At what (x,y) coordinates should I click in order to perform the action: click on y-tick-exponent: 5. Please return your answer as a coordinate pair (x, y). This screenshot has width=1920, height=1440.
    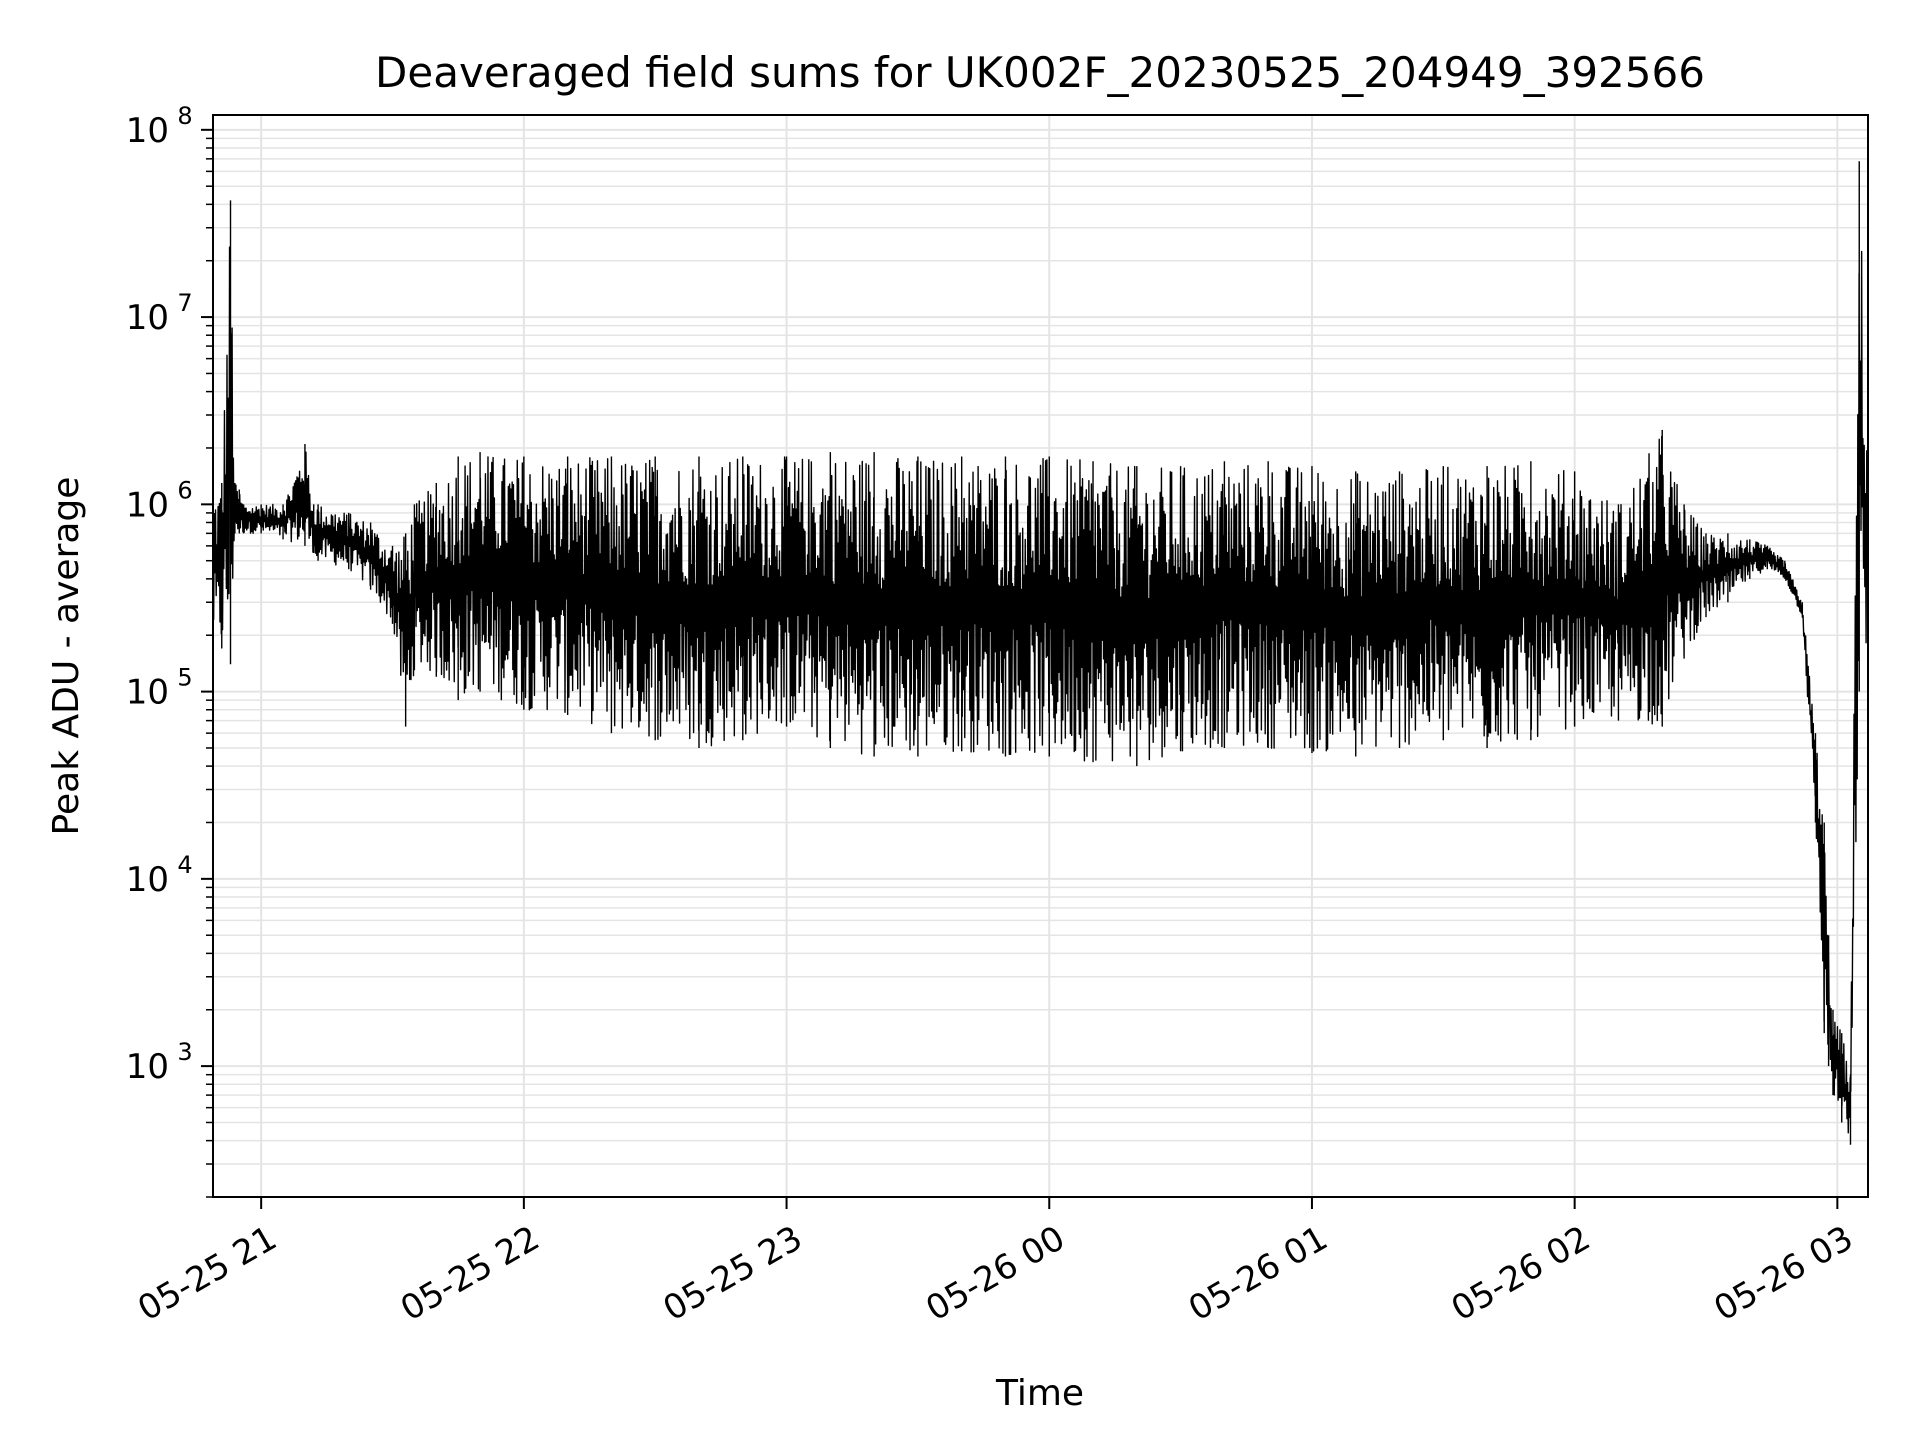
    Looking at the image, I should click on (184, 678).